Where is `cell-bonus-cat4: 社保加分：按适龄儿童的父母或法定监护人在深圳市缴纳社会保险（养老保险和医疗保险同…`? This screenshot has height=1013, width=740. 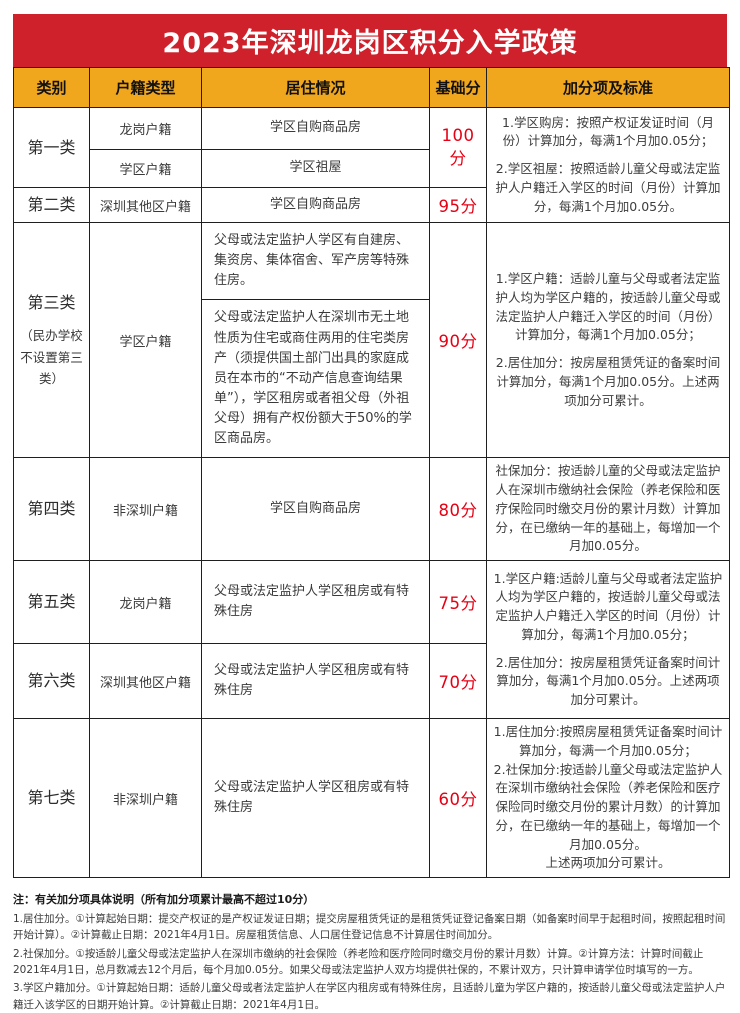 cell-bonus-cat4: 社保加分：按适龄儿童的父母或法定监护人在深圳市缴纳社会保险（养老保险和医疗保险同… is located at coordinates (608, 509).